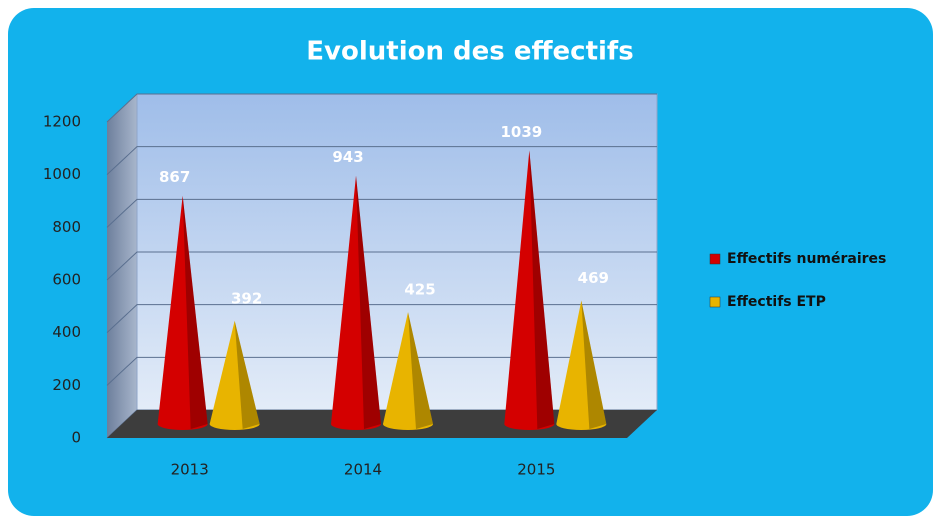 The image size is (941, 524). Describe the element at coordinates (66, 227) in the screenshot. I see `y-tick-label: 800` at that location.